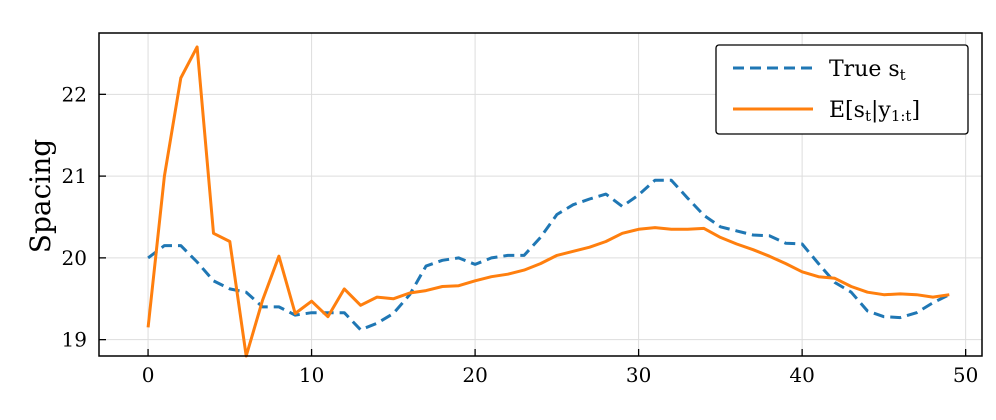  Describe the element at coordinates (74, 340) in the screenshot. I see `y-tick-label: 19` at that location.